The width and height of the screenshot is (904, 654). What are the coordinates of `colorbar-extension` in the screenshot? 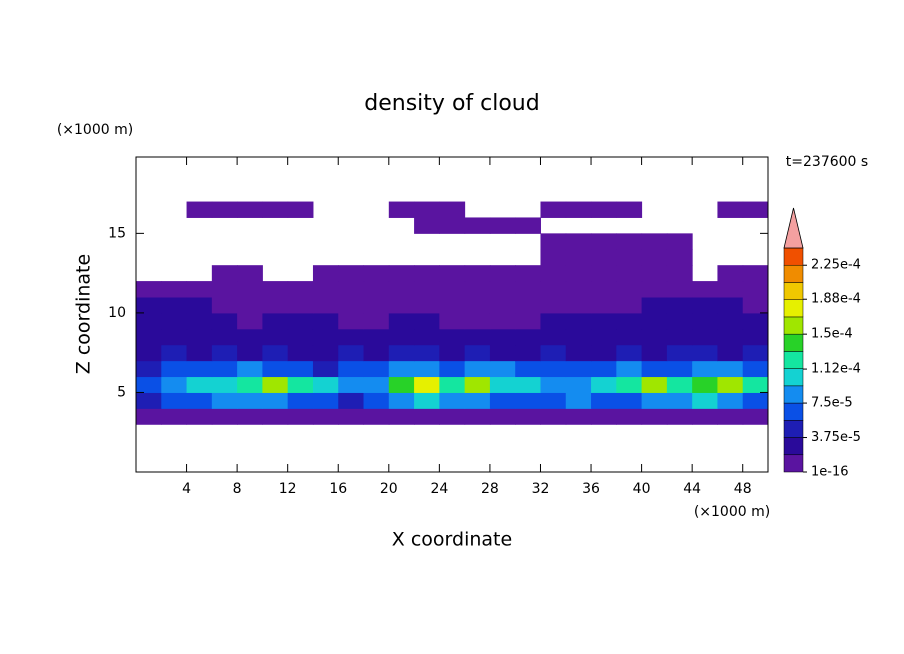 It's located at (793, 228).